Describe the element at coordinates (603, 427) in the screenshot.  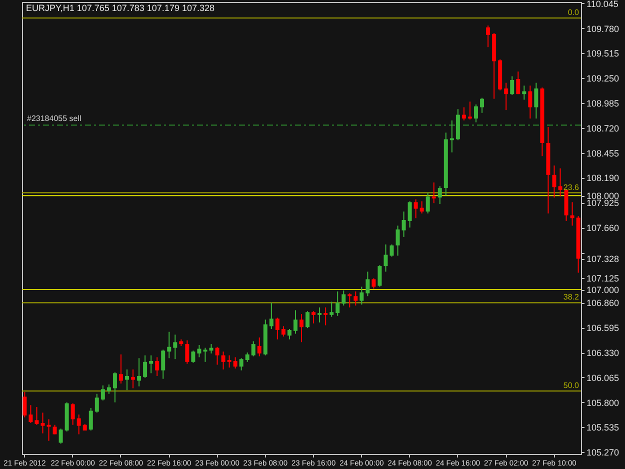
I see `y-tick-label: 105.535` at that location.